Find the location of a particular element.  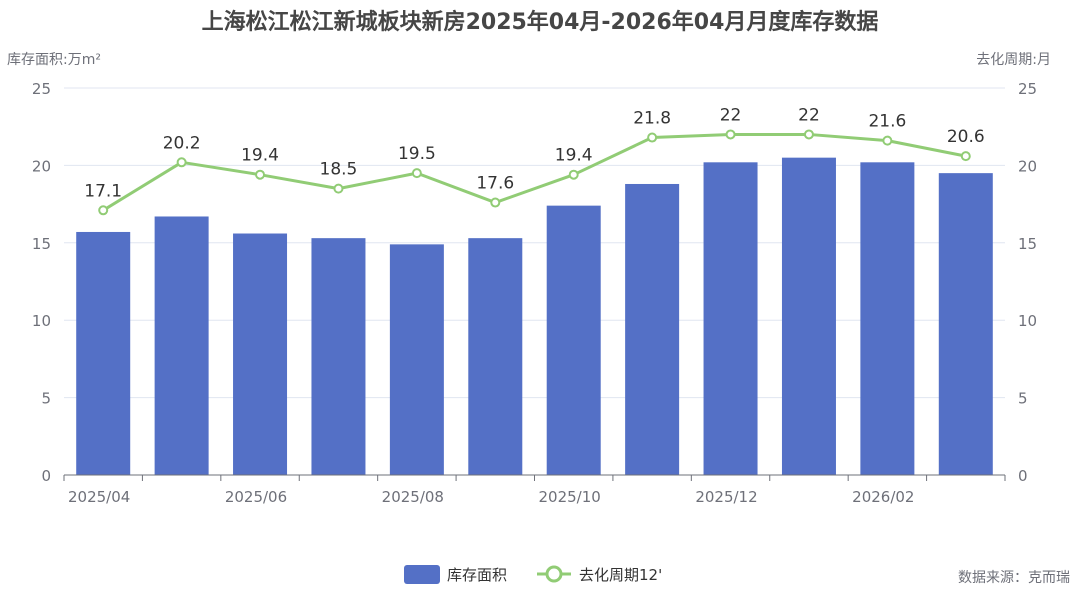

line-point-2025/07 is located at coordinates (338, 188).